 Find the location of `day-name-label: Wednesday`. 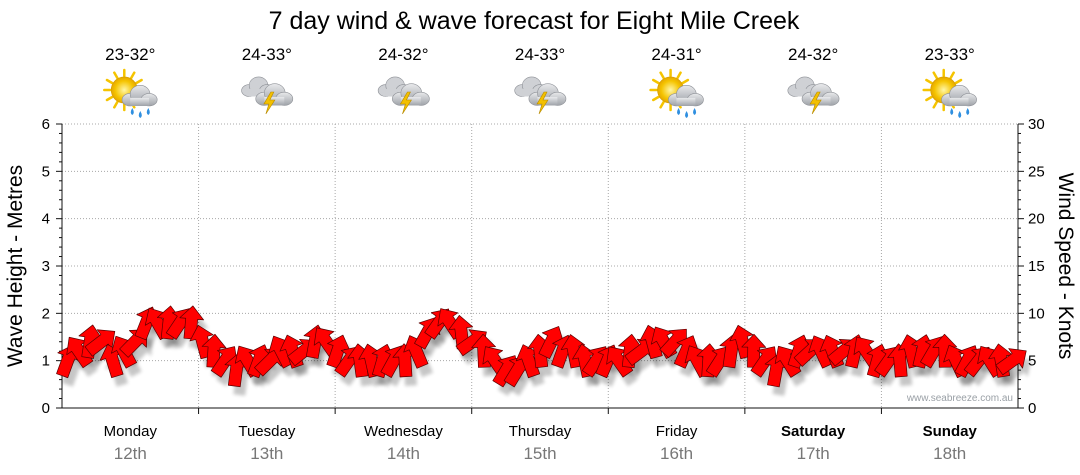

day-name-label: Wednesday is located at coordinates (403, 431).